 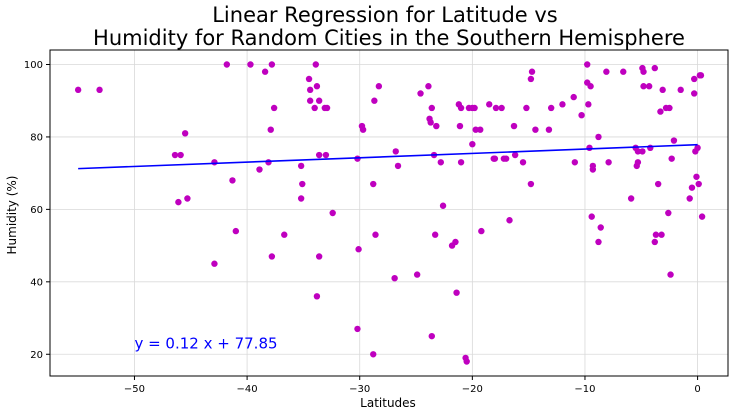 What do you see at coordinates (385, 15) in the screenshot?
I see `chart-title-line-1: Linear Regression for Latitude vs` at bounding box center [385, 15].